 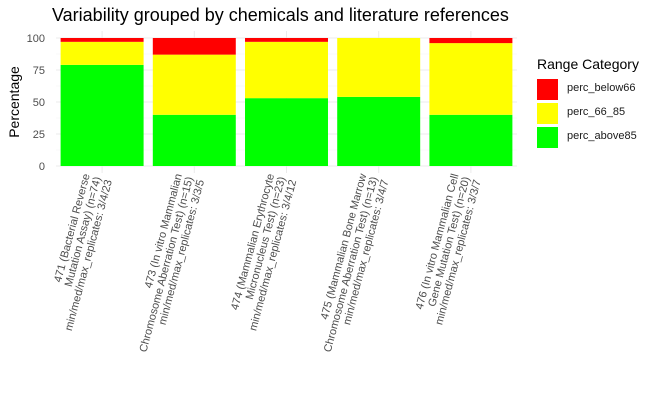 I want to click on y-tick-label: 100, so click(x=36, y=39).